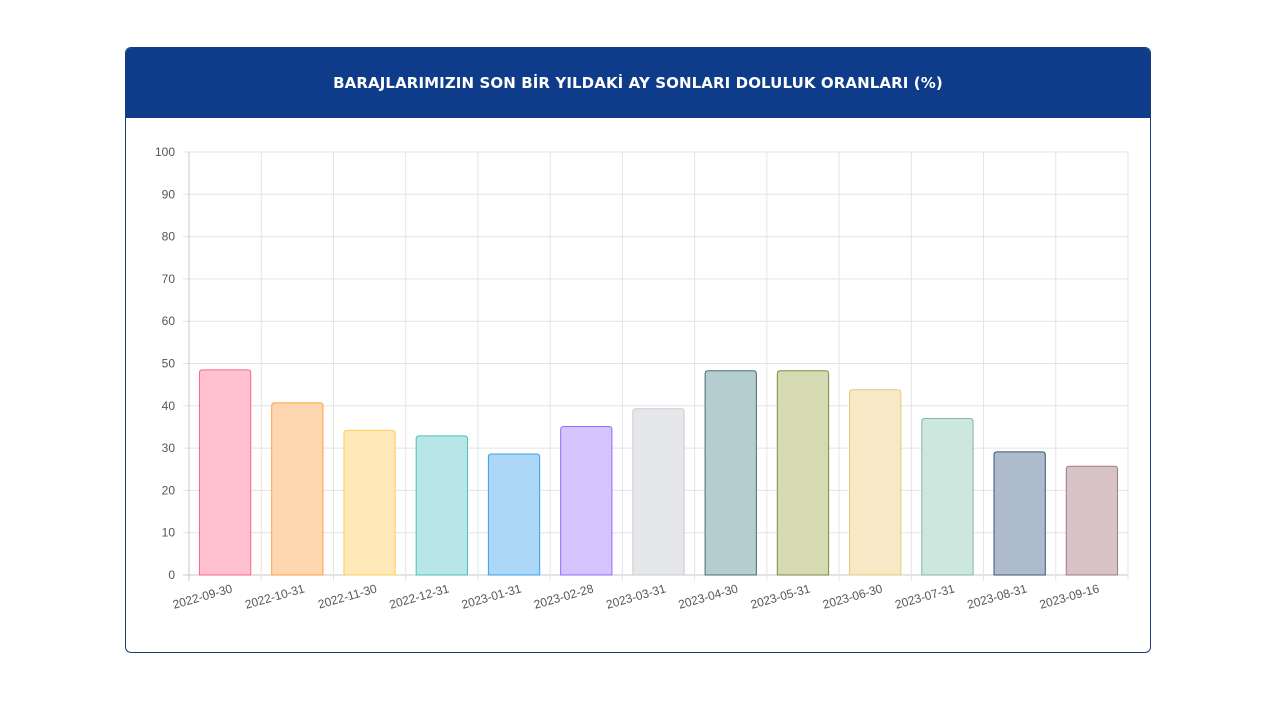 The image size is (1280, 720). I want to click on x-tick-label: 2023-09-16, so click(1069, 596).